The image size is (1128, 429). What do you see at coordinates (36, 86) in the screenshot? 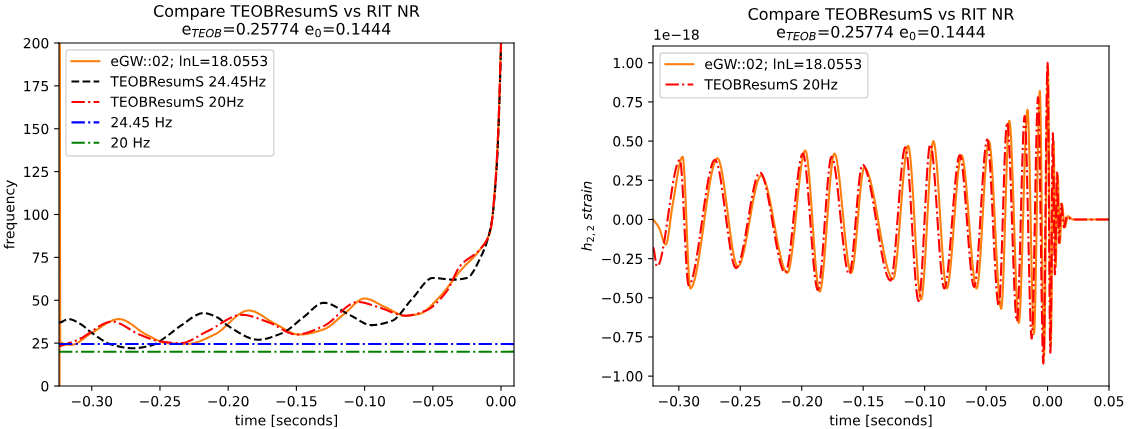
I see `y-tick-label: 175` at bounding box center [36, 86].